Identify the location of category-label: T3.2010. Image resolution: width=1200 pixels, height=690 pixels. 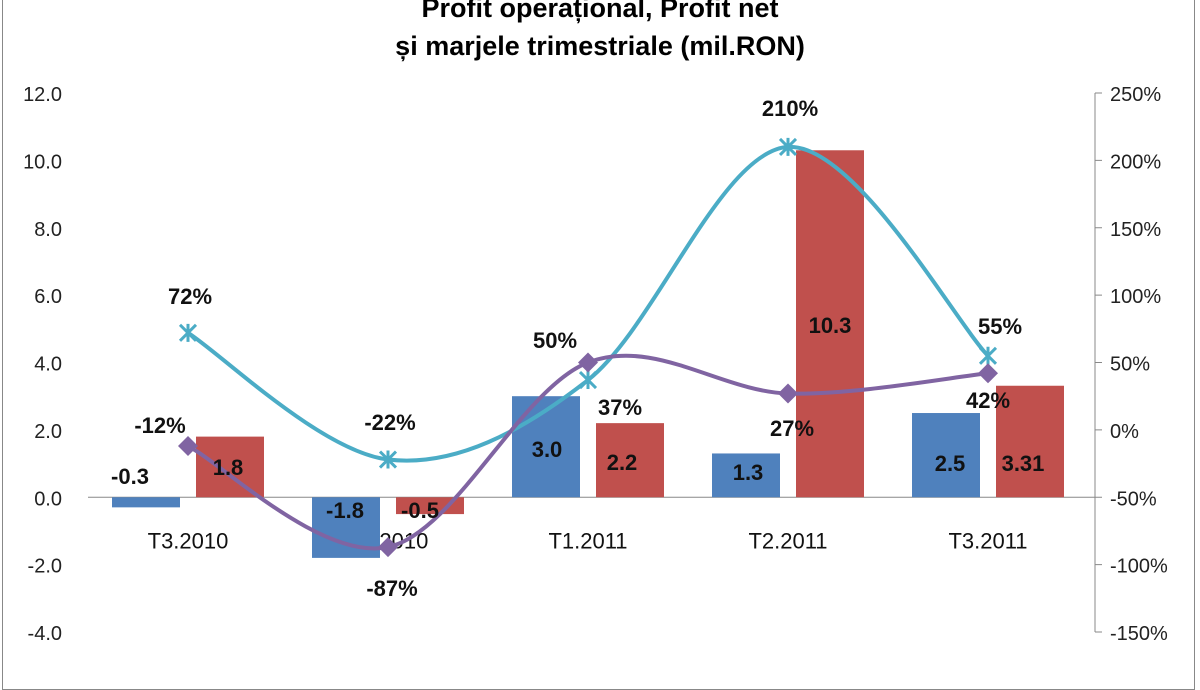
(188, 540).